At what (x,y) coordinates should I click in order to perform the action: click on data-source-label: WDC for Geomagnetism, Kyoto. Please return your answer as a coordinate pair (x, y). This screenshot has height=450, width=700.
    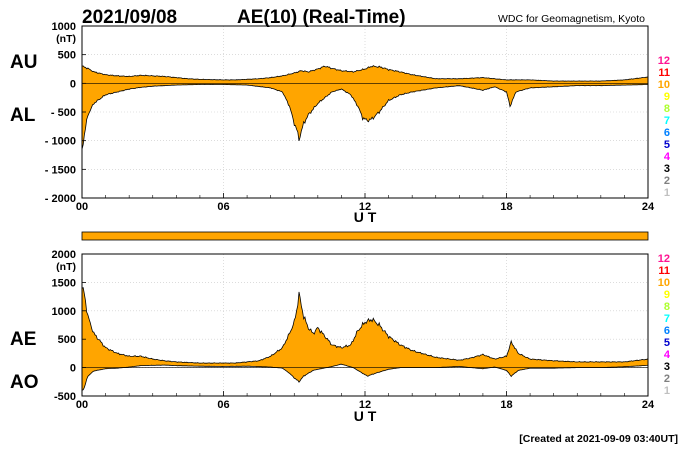
    Looking at the image, I should click on (571, 19).